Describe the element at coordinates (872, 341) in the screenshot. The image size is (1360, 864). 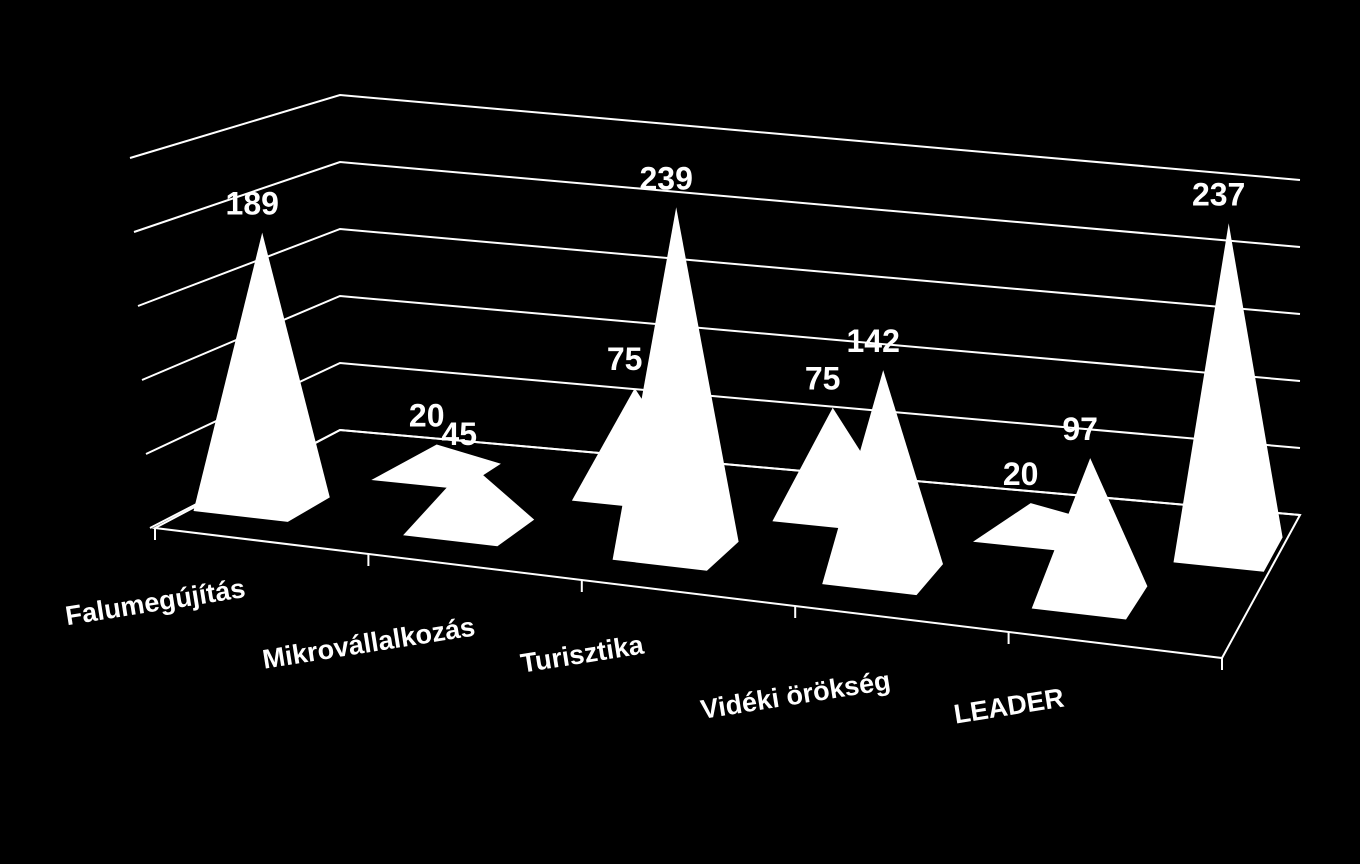
I see `value-label: 142` at that location.